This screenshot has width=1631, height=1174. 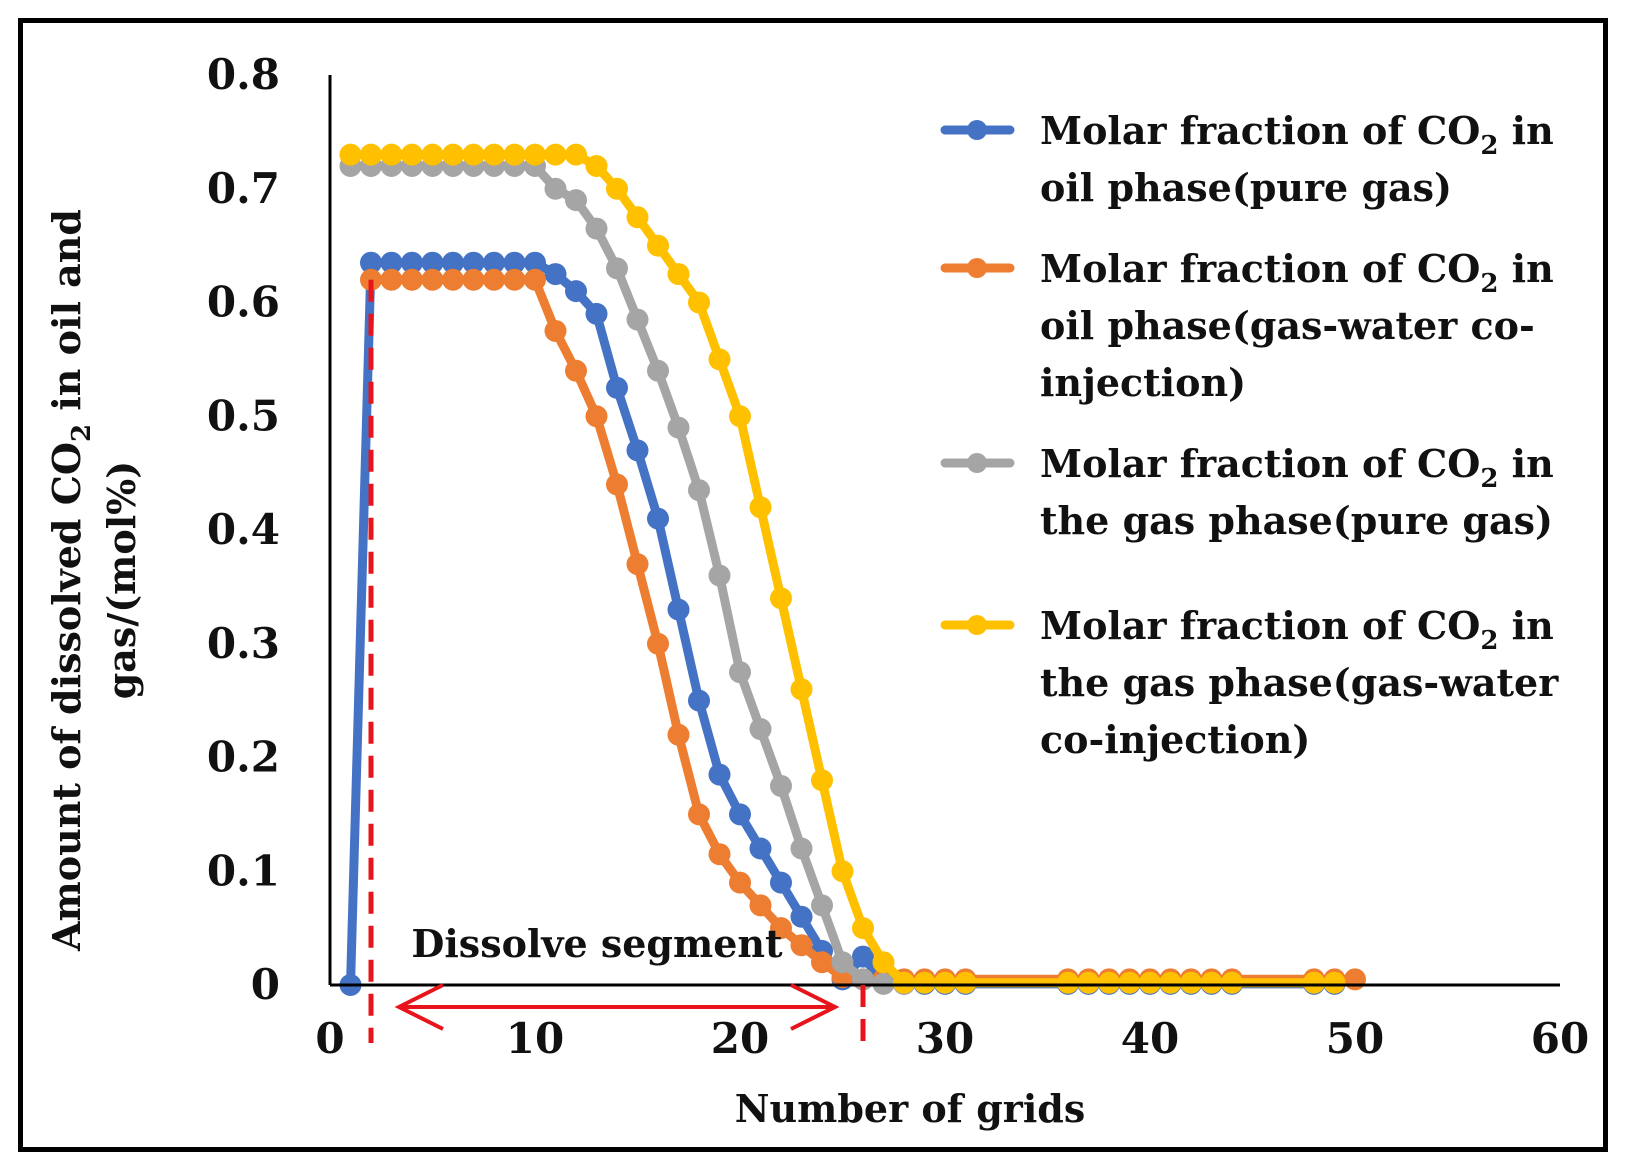 What do you see at coordinates (243, 870) in the screenshot?
I see `y-tick-label: 0.1` at bounding box center [243, 870].